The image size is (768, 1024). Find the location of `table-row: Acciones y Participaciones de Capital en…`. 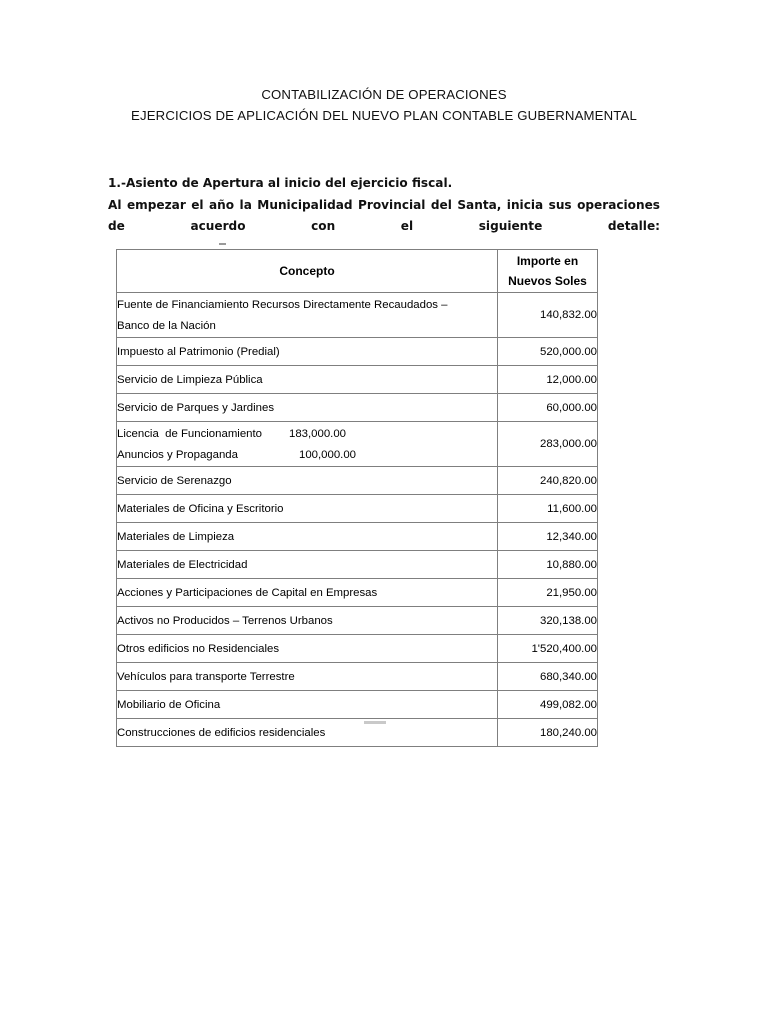

table-row: Acciones y Participaciones de Capital en… is located at coordinates (357, 592).